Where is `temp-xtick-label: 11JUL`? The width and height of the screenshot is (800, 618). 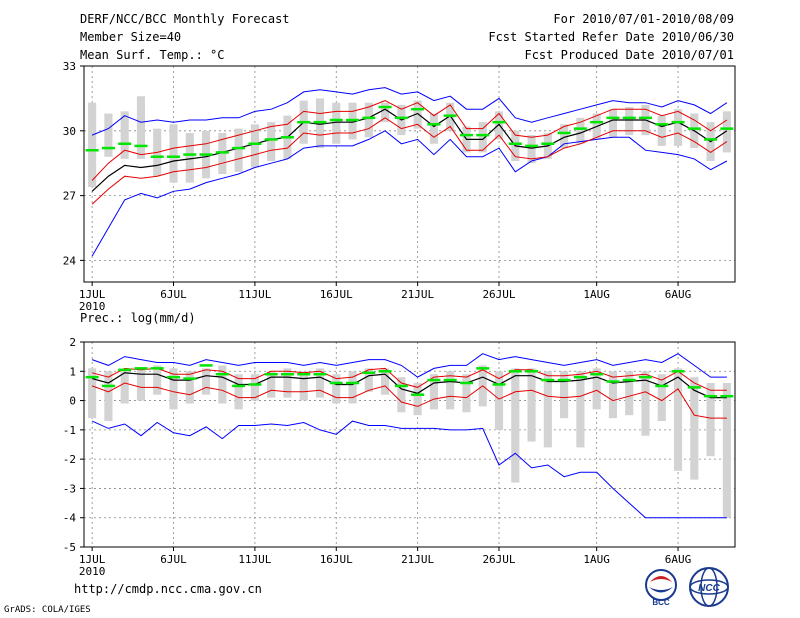
temp-xtick-label: 11JUL is located at coordinates (254, 294).